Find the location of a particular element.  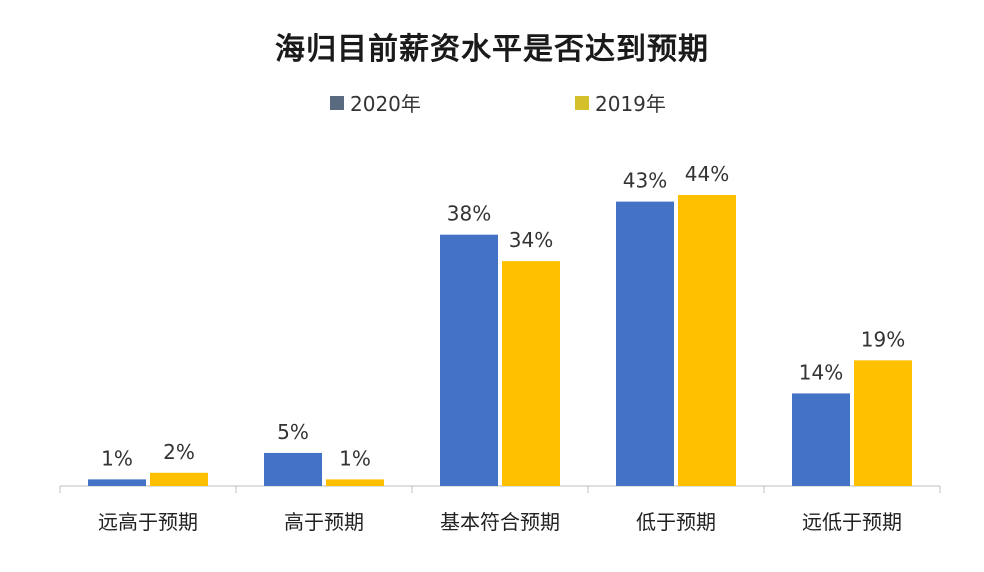

legend-item-2019: 2019年 is located at coordinates (620, 102).